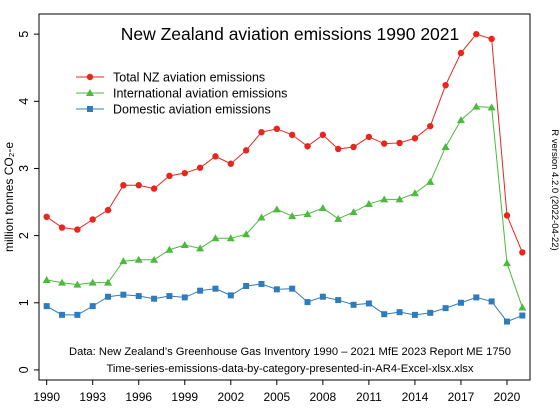  What do you see at coordinates (461, 397) in the screenshot?
I see `x-tick-label: 2017` at bounding box center [461, 397].